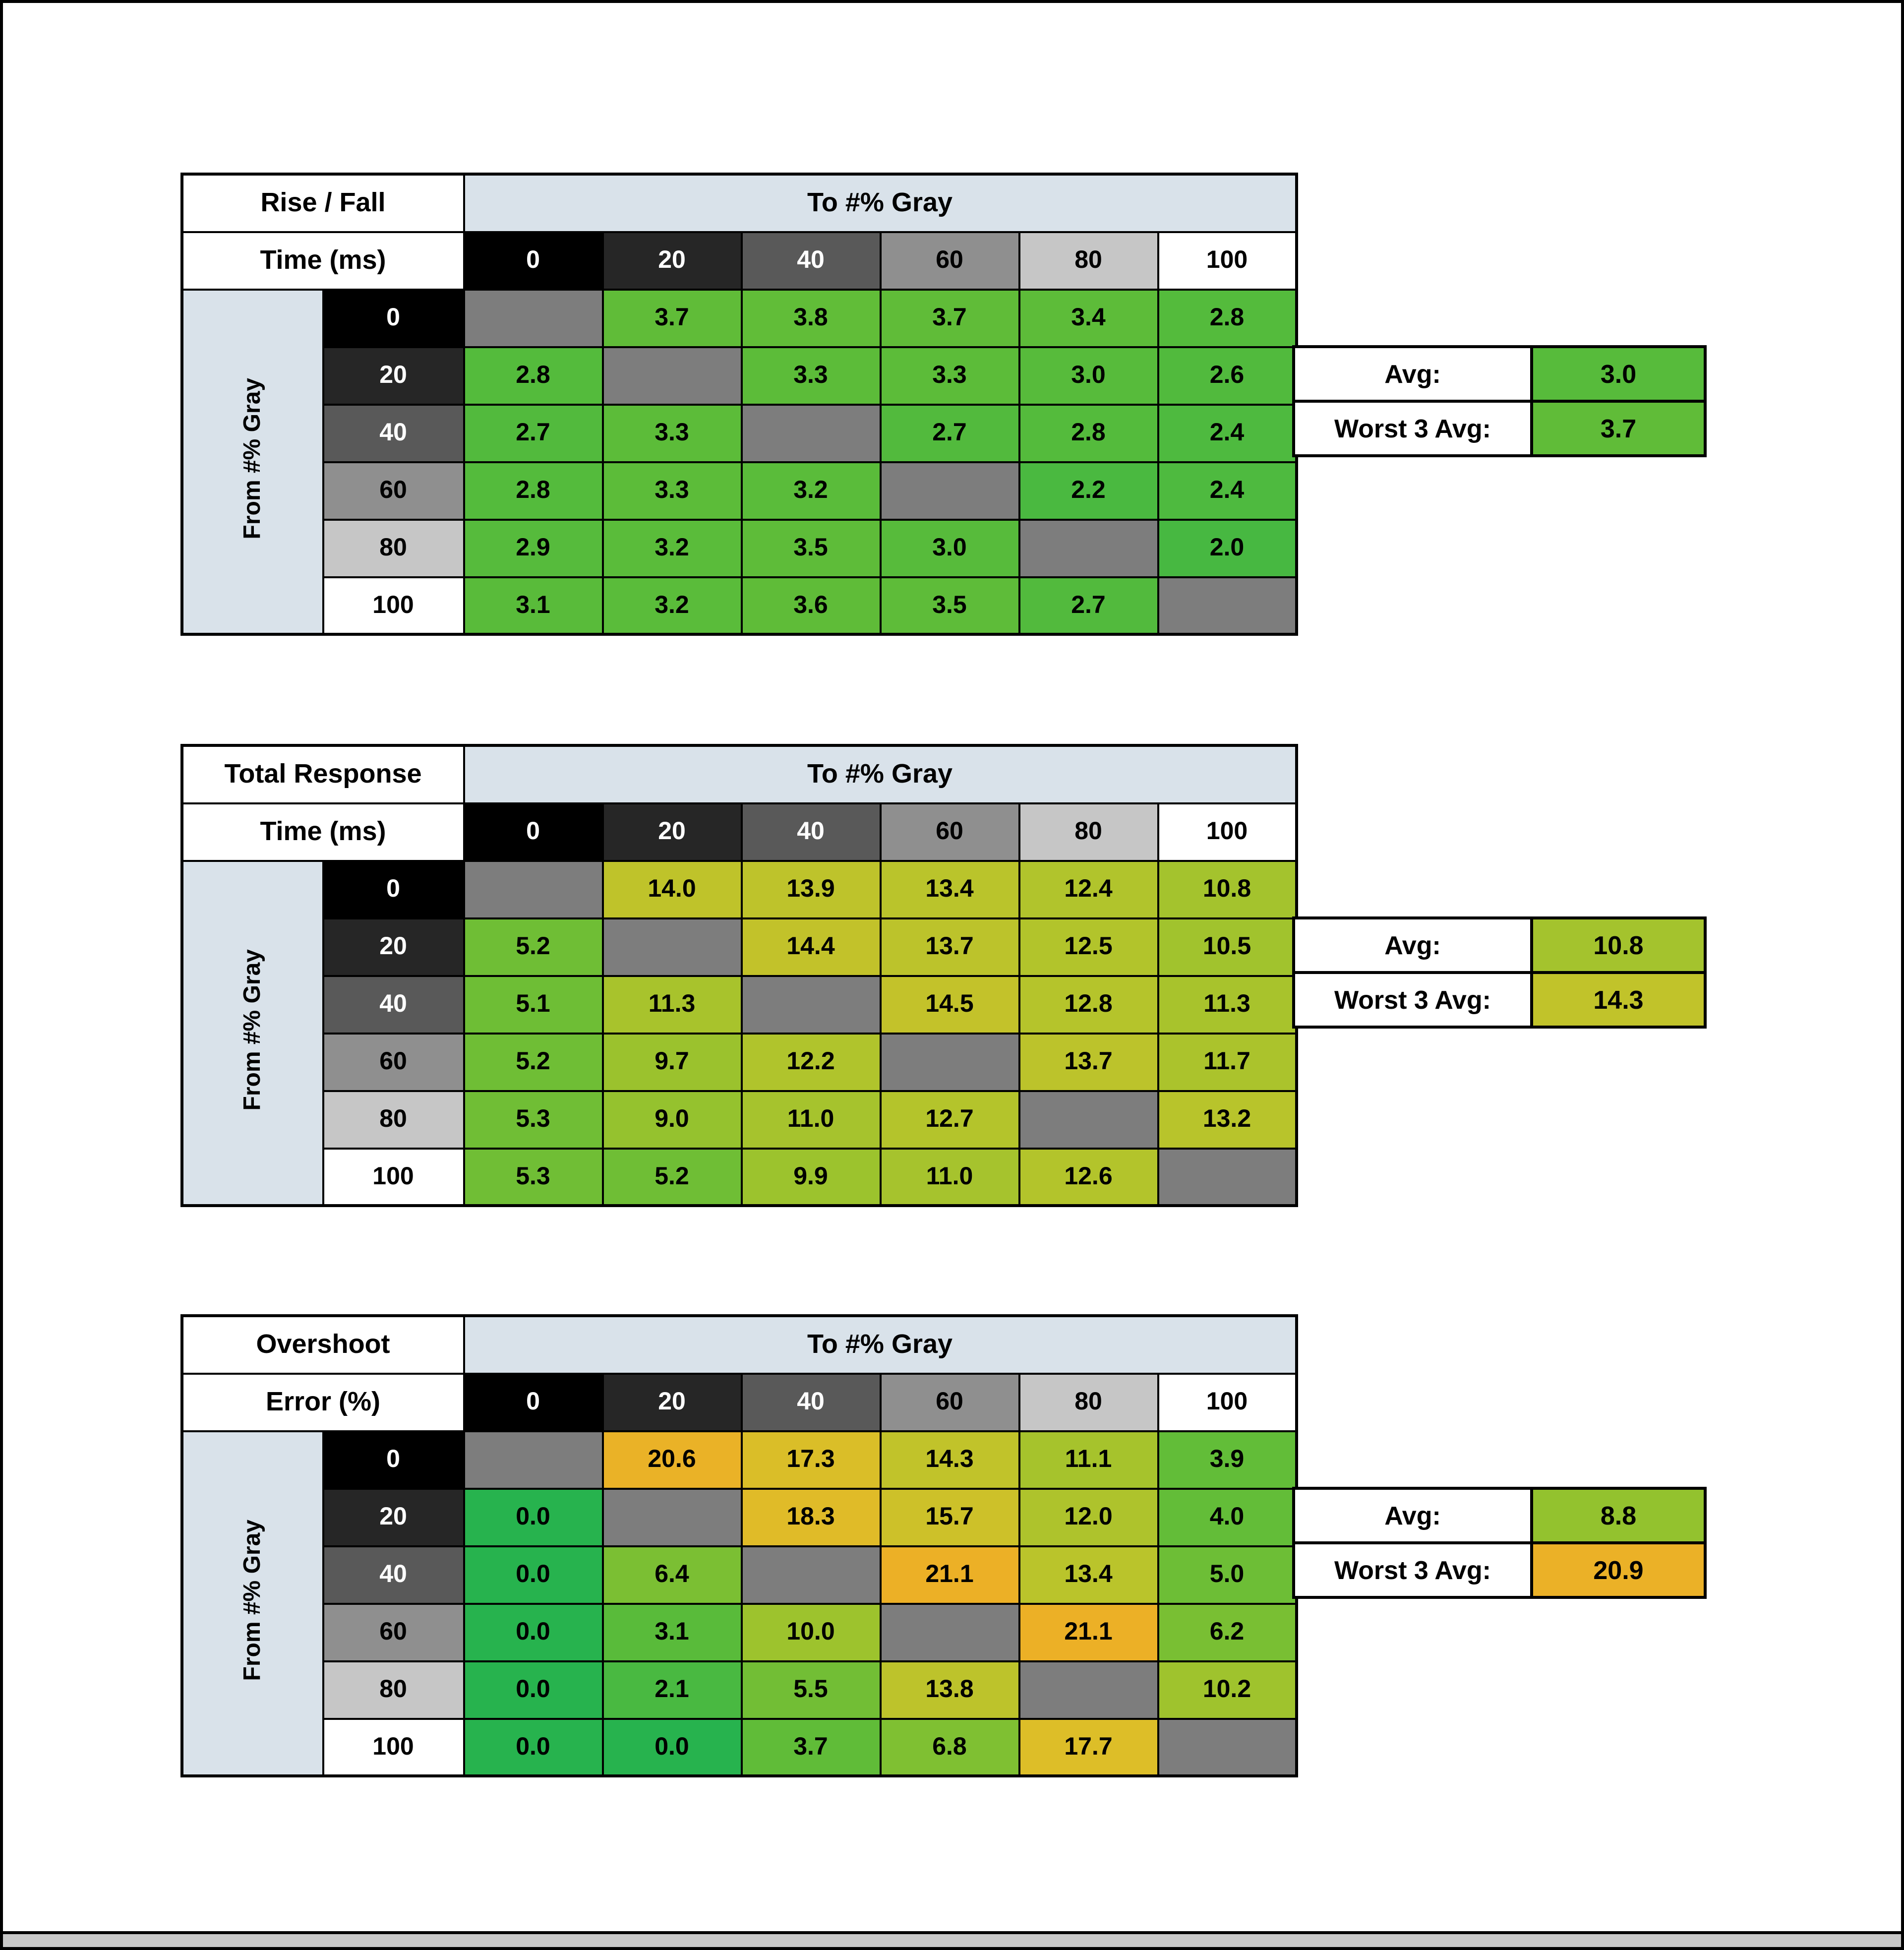 Image resolution: width=1904 pixels, height=1950 pixels. Describe the element at coordinates (1227, 1632) in the screenshot. I see `value-cell: 6.2` at that location.